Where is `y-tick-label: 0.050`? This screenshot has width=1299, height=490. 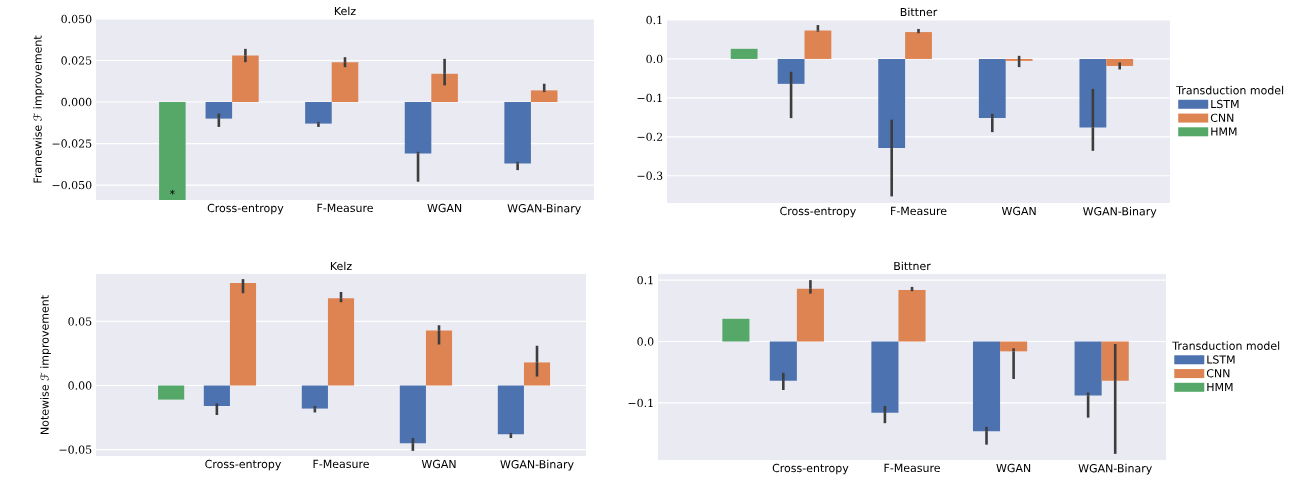 y-tick-label: 0.050 is located at coordinates (76, 19).